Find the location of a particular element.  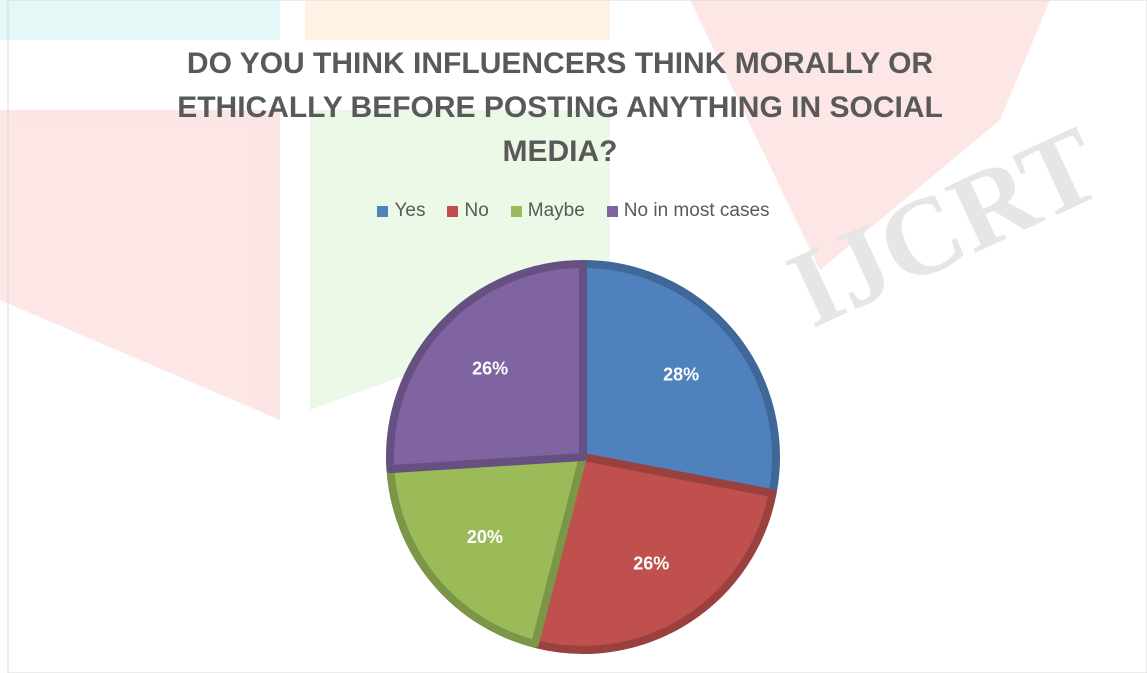

legend-label: No in most cases is located at coordinates (696, 210).